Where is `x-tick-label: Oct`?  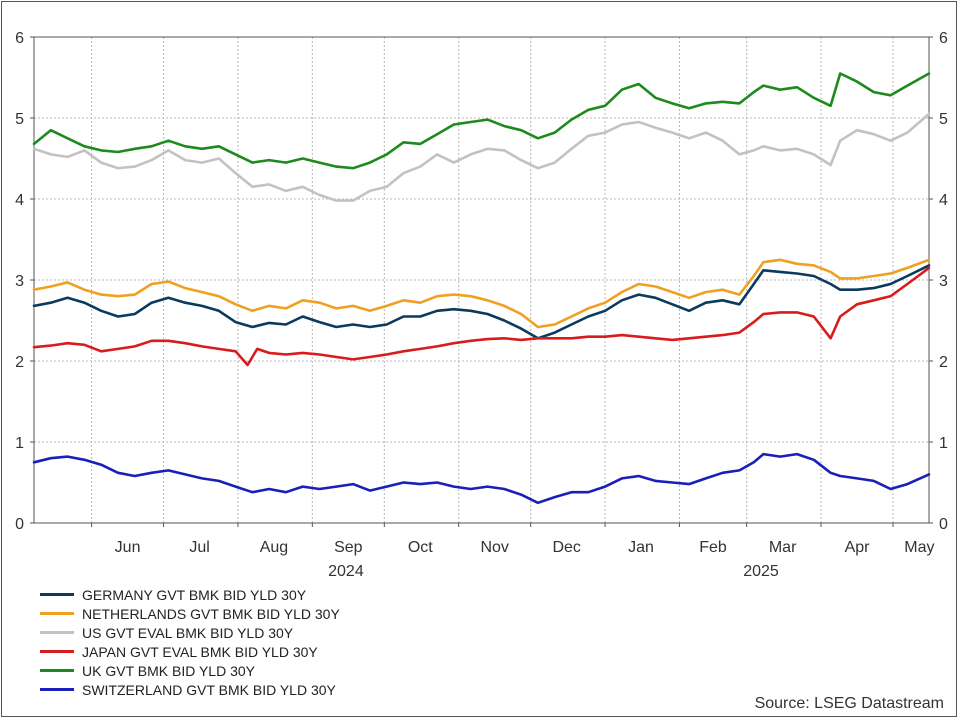
x-tick-label: Oct is located at coordinates (420, 547).